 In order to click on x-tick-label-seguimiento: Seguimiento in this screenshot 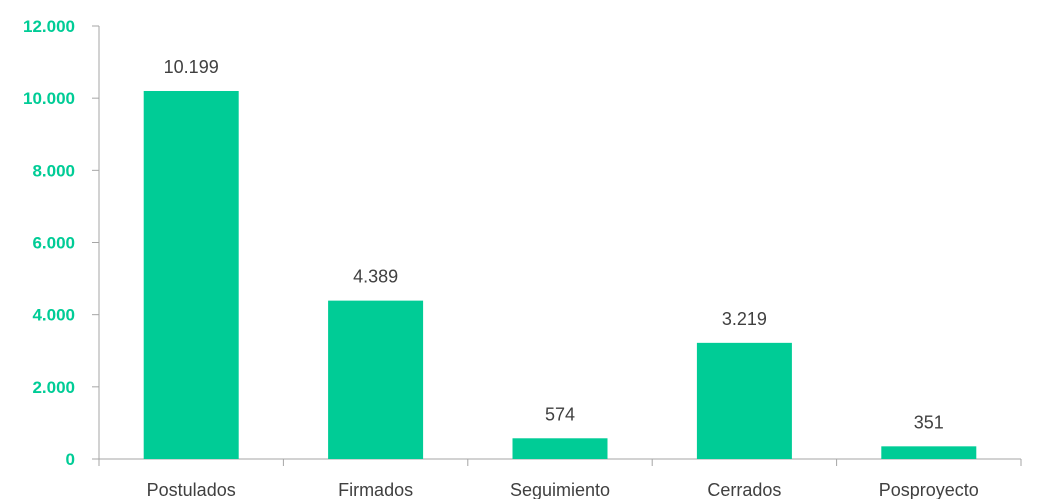, I will do `click(560, 489)`.